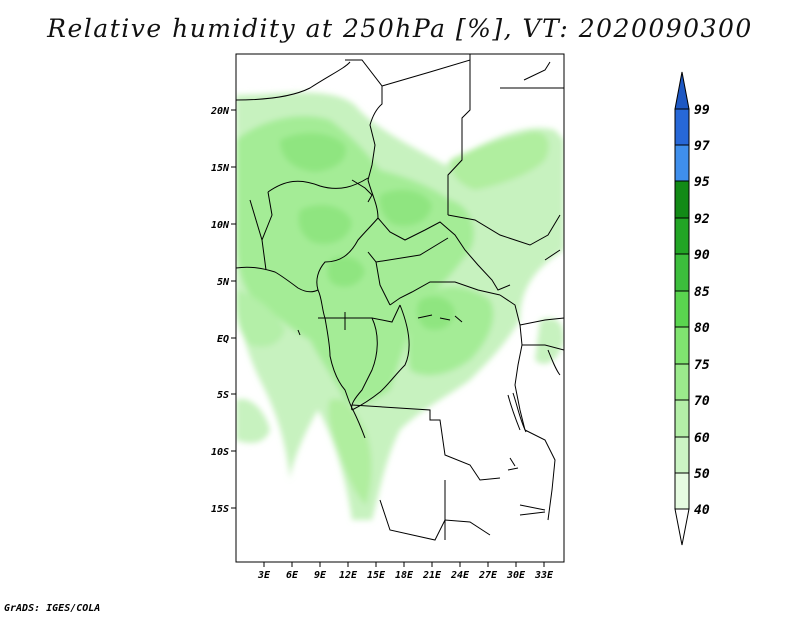 Image resolution: width=800 pixels, height=618 pixels. I want to click on colorbar-label: 60, so click(702, 438).